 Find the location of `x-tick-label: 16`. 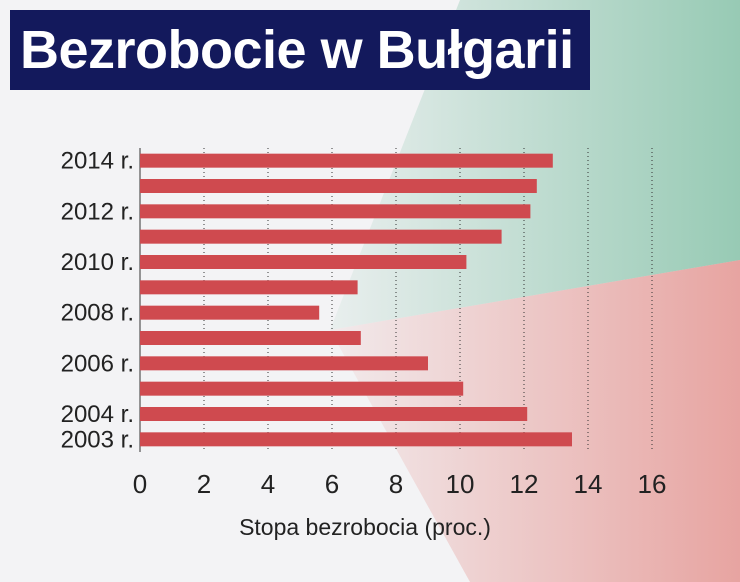

x-tick-label: 16 is located at coordinates (652, 484).